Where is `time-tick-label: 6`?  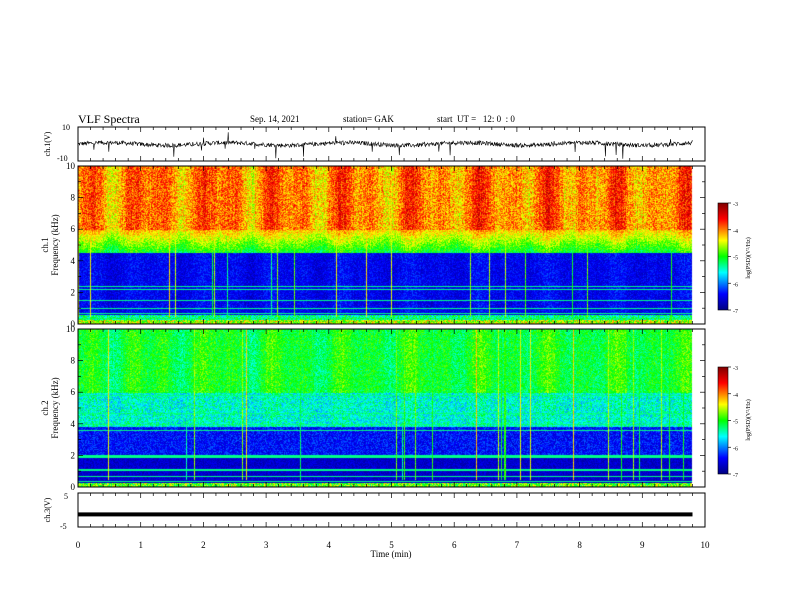
time-tick-label: 6 is located at coordinates (454, 545).